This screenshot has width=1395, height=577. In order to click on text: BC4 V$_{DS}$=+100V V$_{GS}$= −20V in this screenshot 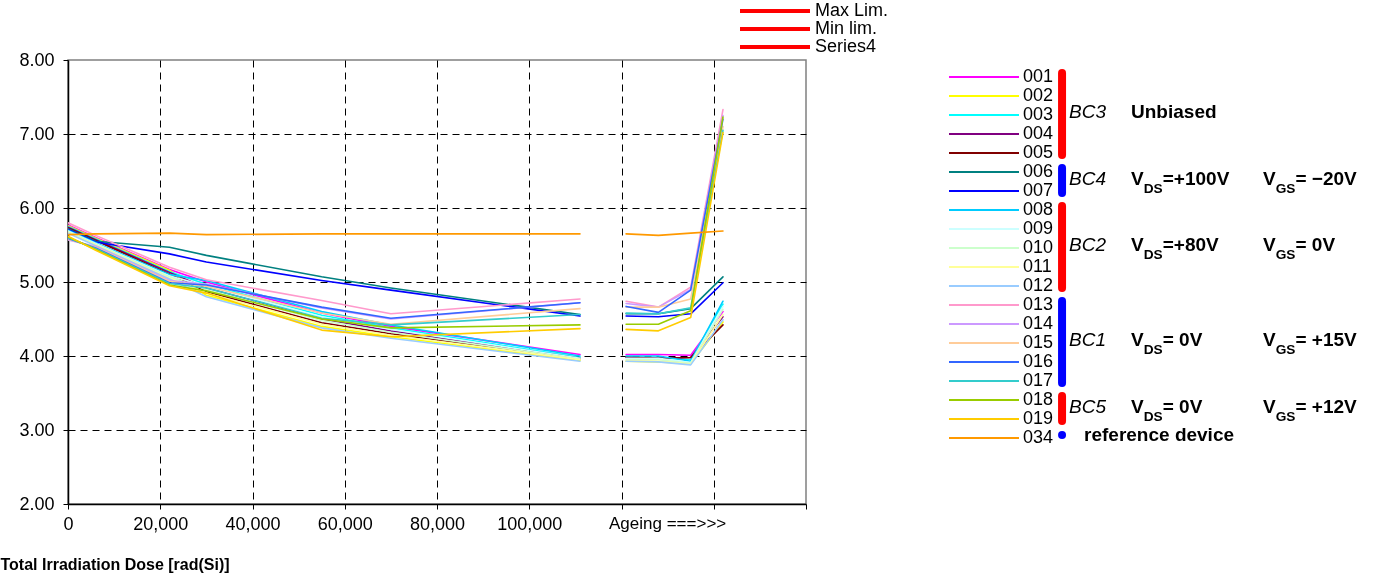, I will do `click(1213, 181)`.